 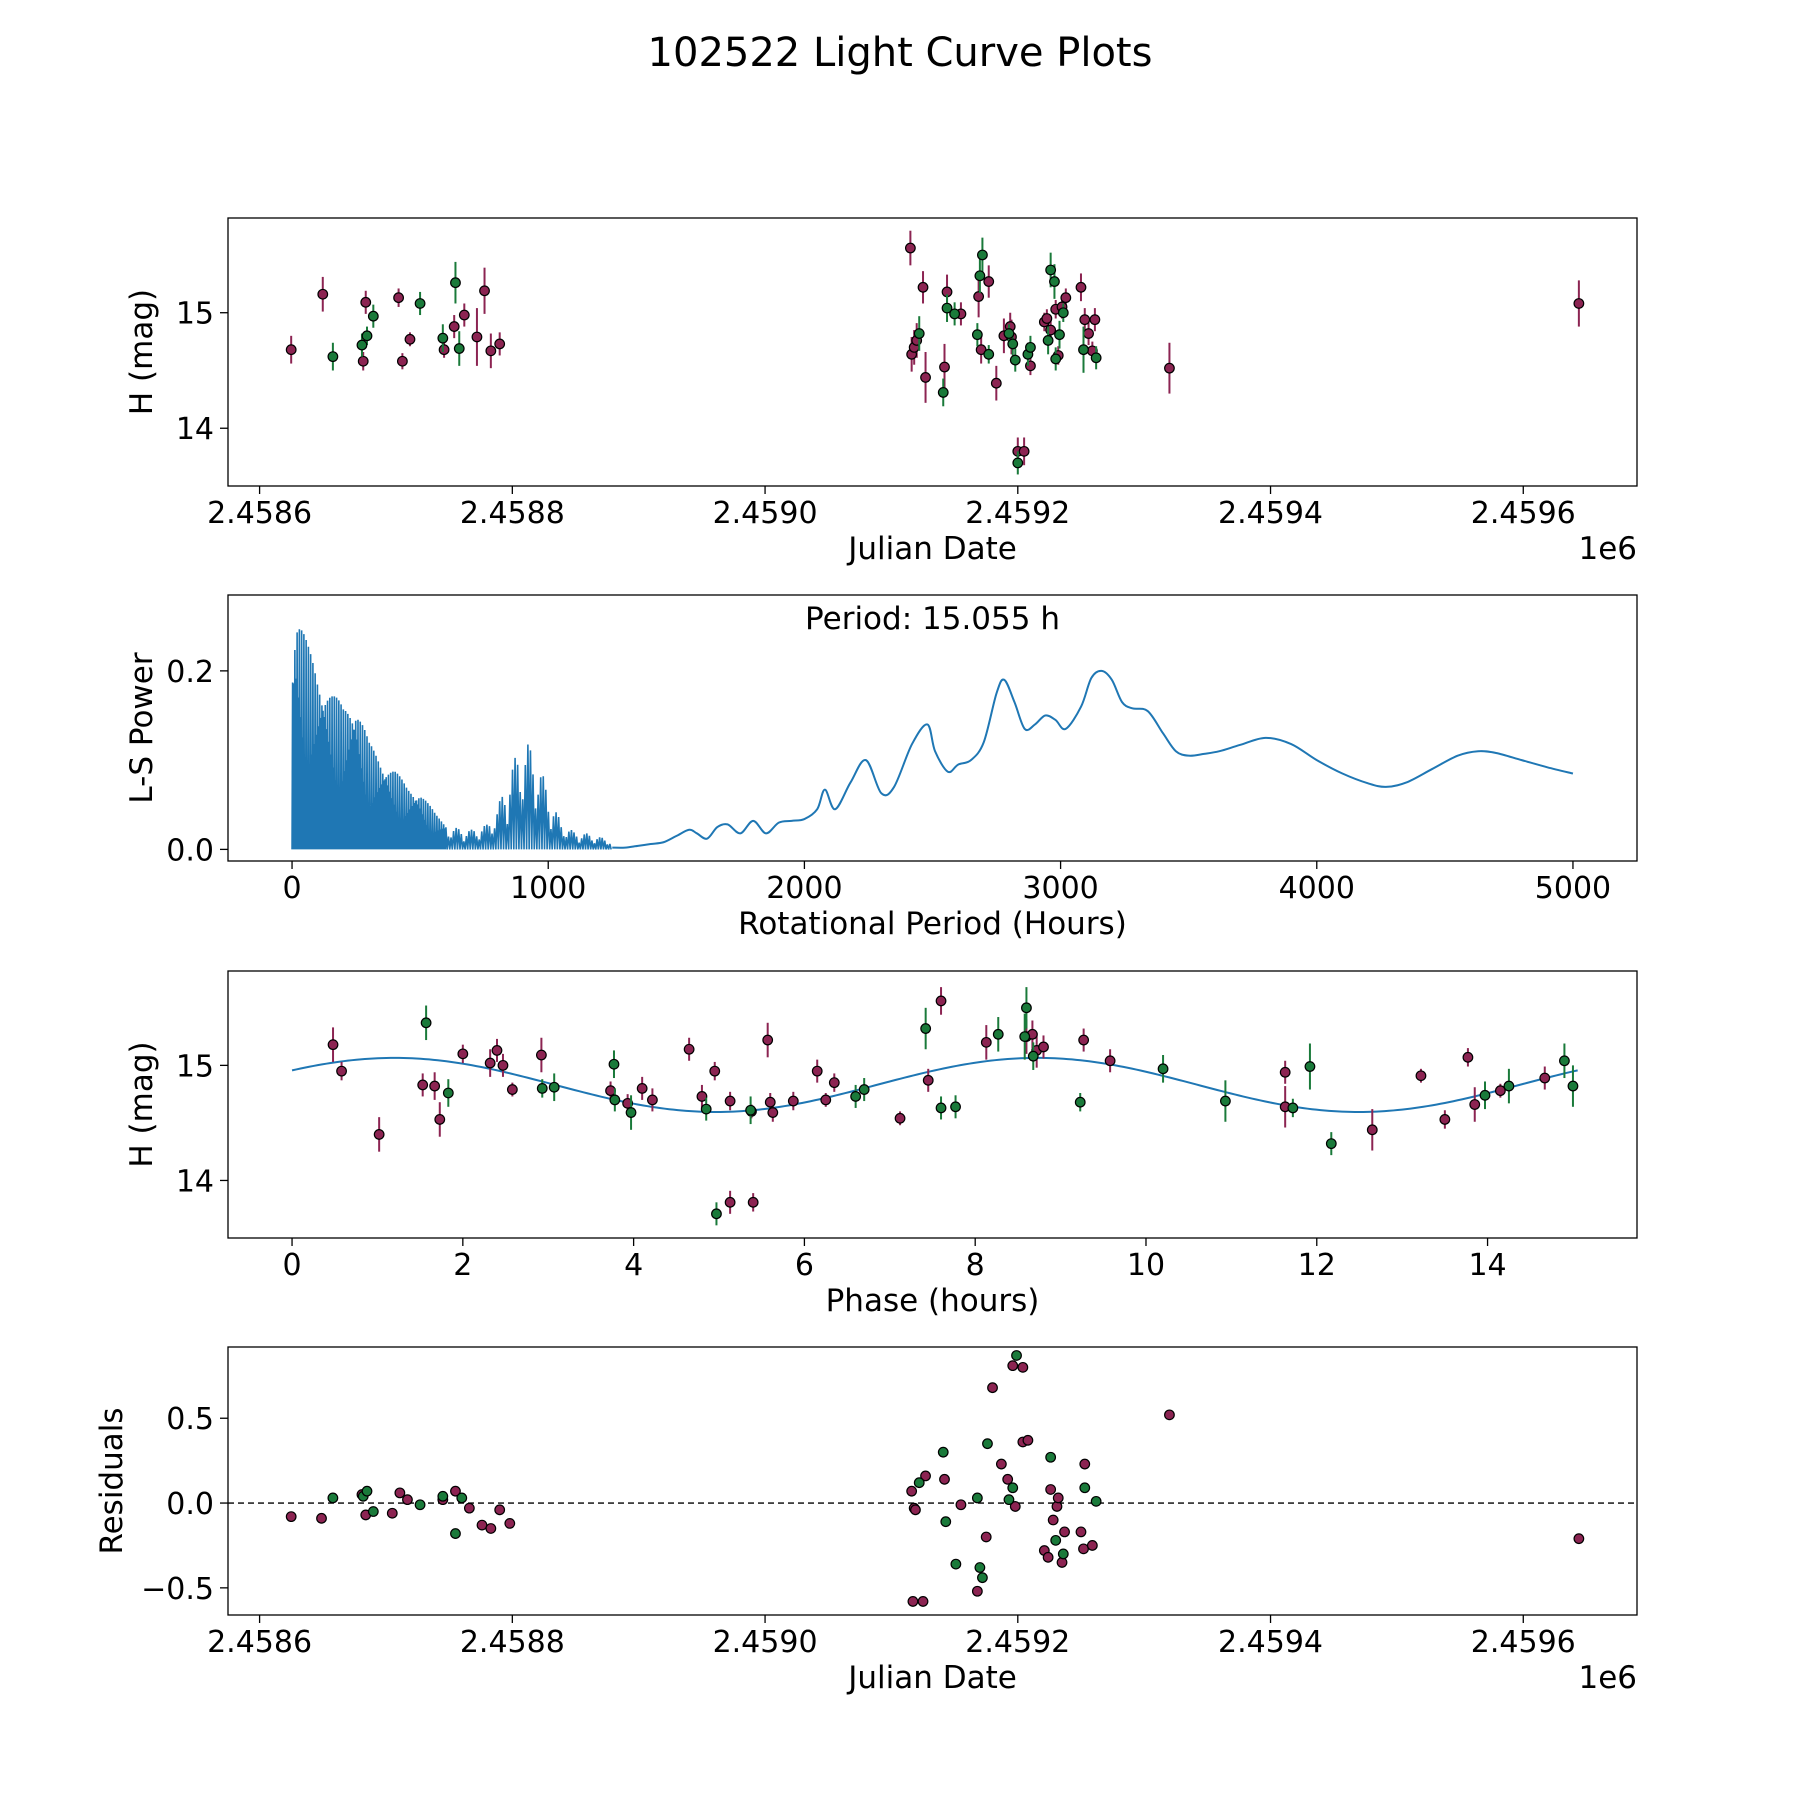 I want to click on series-green, so click(x=714, y=1467).